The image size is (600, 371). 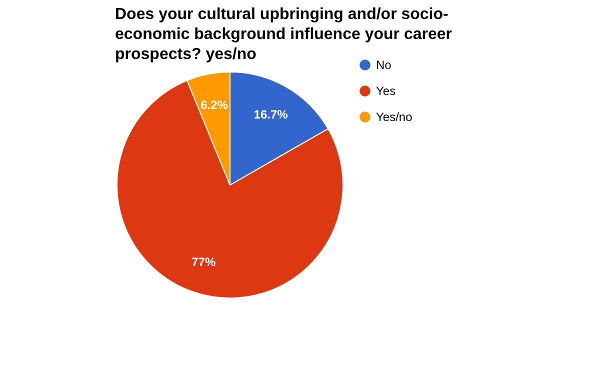 I want to click on legend-label: No, so click(x=384, y=65).